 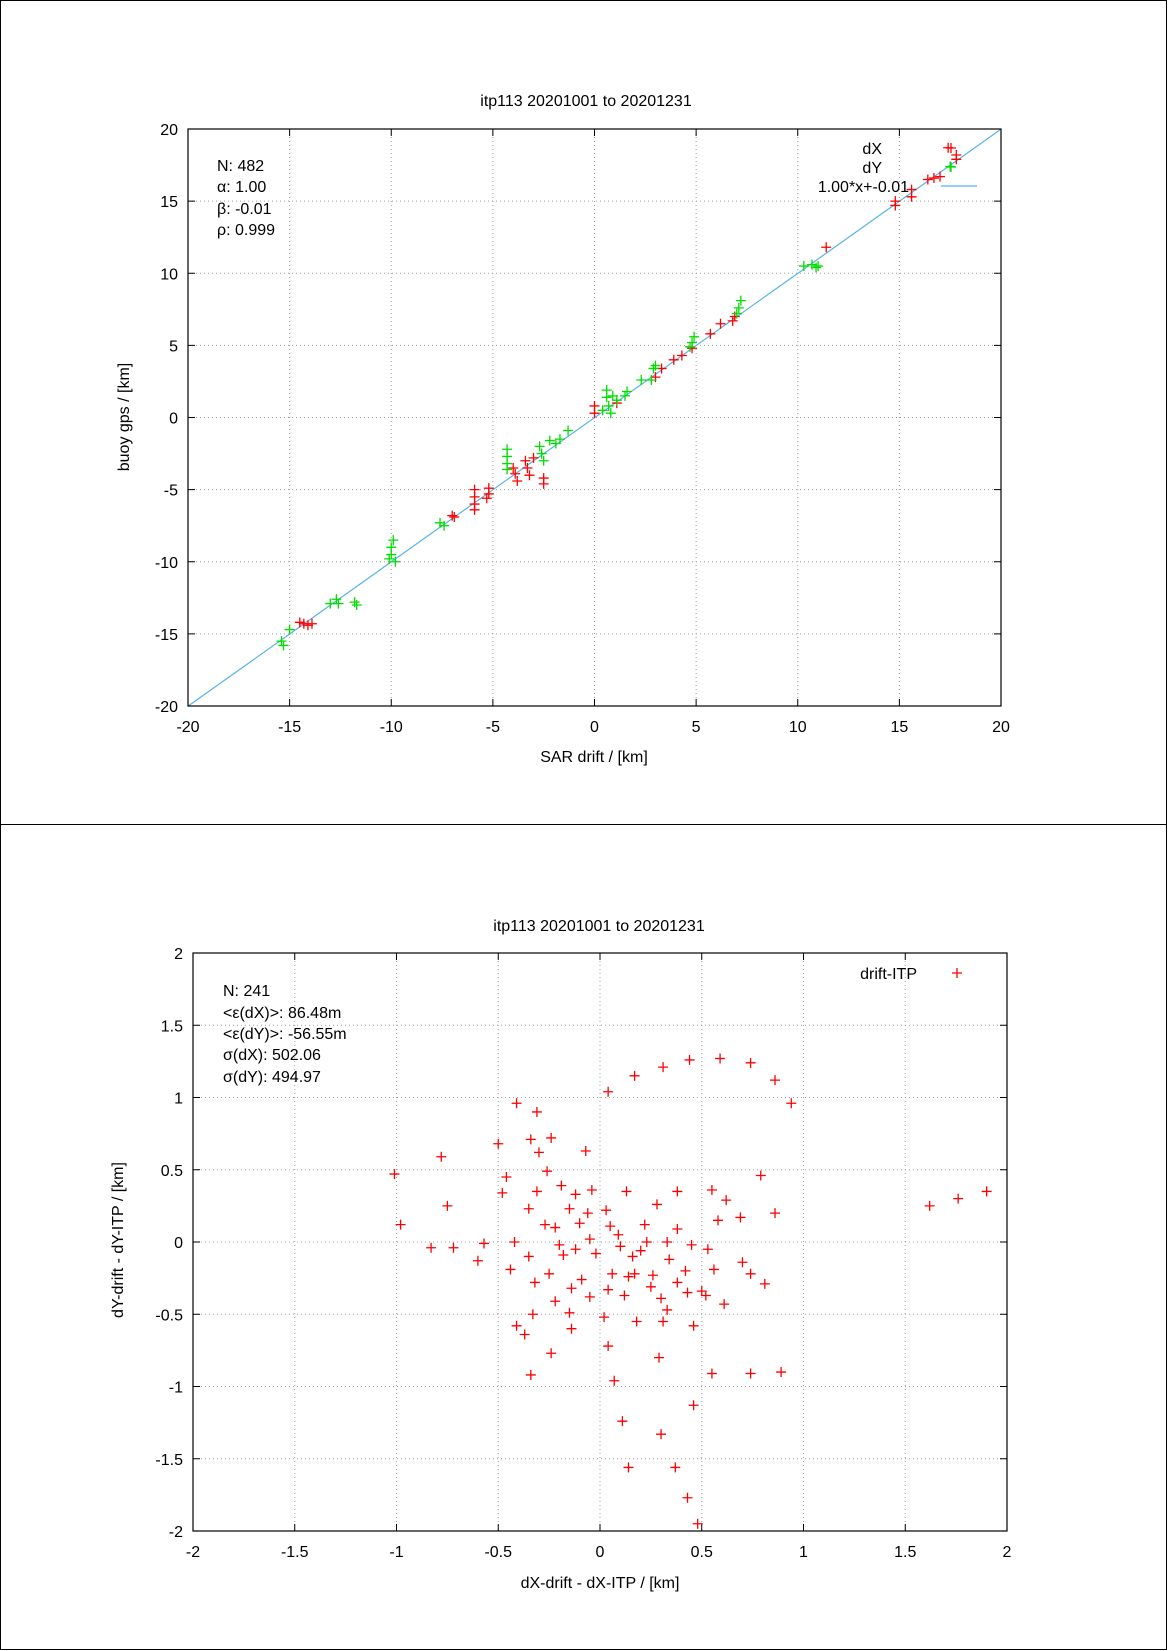 I want to click on y-tick-label: -2, so click(x=176, y=1532).